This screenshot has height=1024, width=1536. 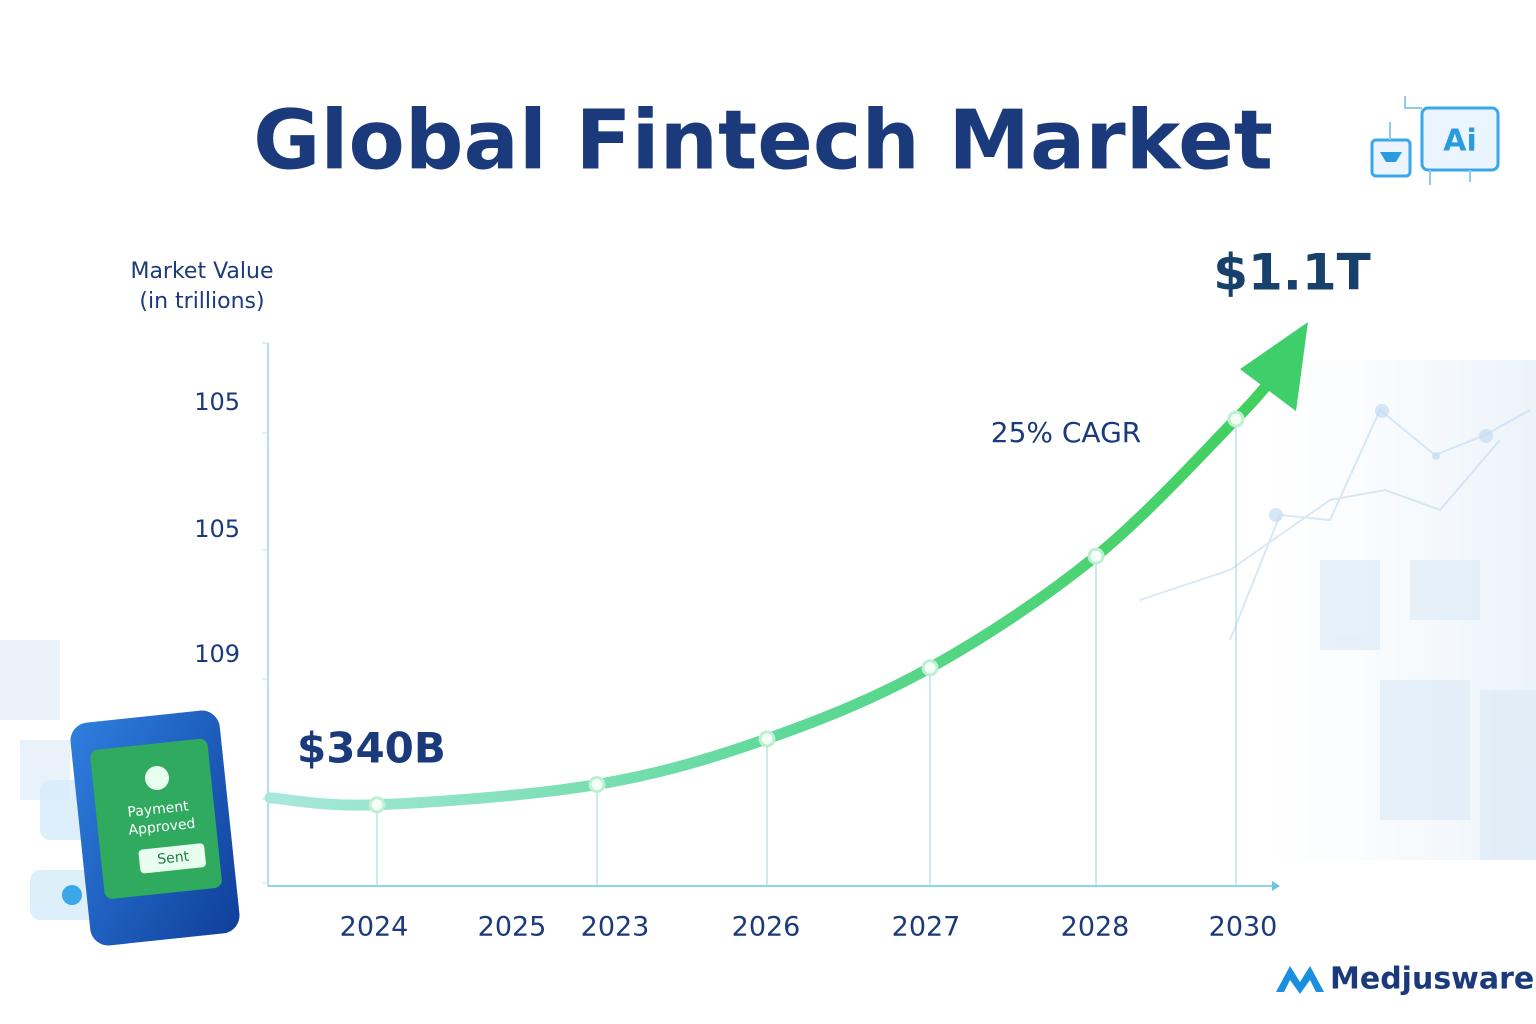 I want to click on phone-button: Sent, so click(x=174, y=858).